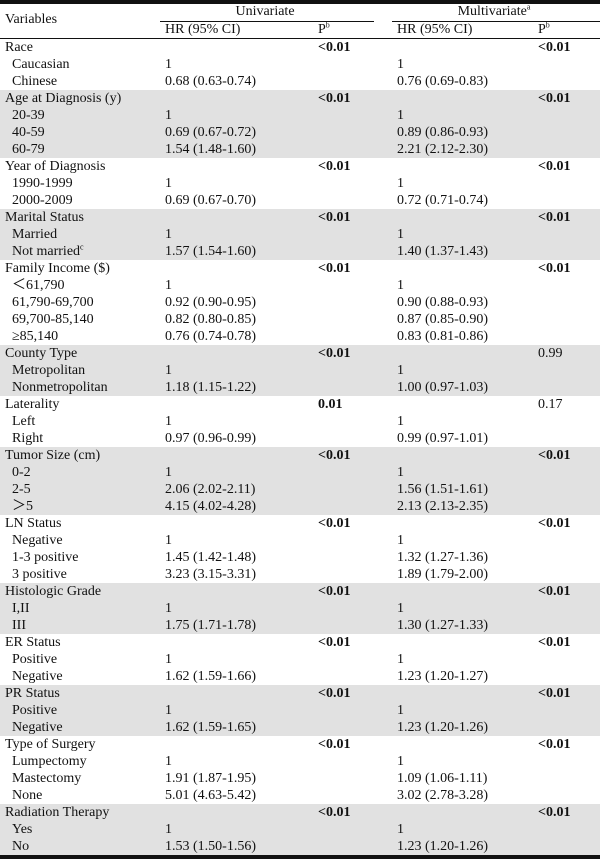  Describe the element at coordinates (47, 778) in the screenshot. I see `category-text: Mastectomy` at that location.